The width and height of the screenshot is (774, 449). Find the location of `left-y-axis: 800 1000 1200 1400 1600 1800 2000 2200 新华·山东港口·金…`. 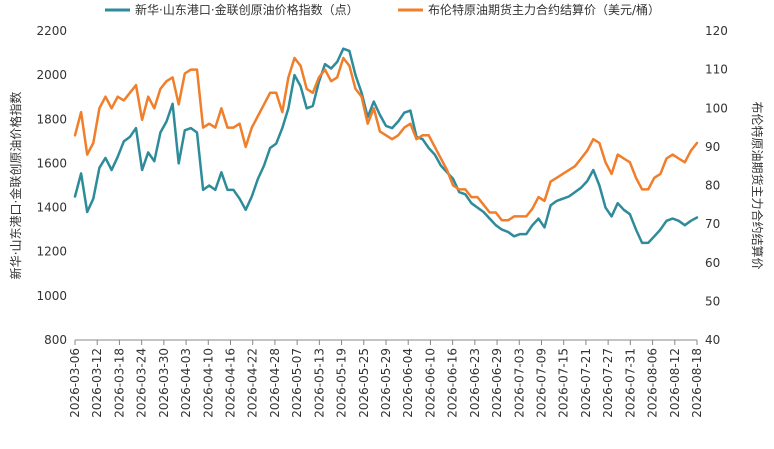

left-y-axis: 800 1000 1200 1400 1600 1800 2000 2200 新华·山东港口·金… is located at coordinates (37, 185).